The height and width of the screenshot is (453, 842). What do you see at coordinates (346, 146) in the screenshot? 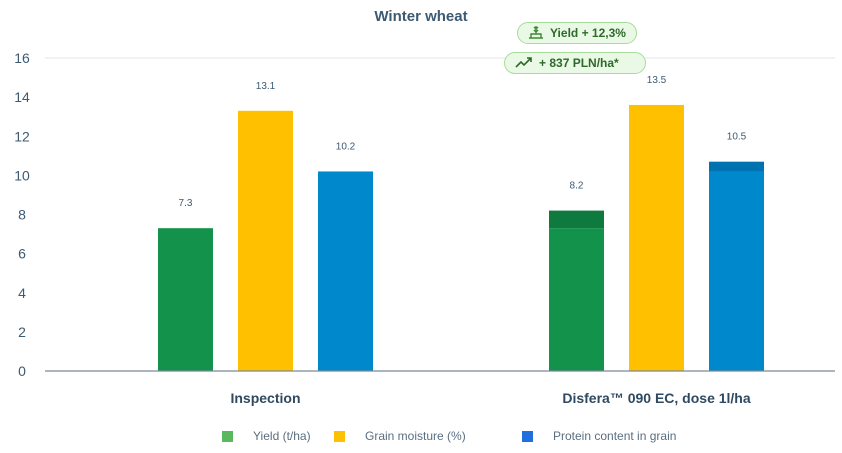
I see `data-label: 10.2` at bounding box center [346, 146].